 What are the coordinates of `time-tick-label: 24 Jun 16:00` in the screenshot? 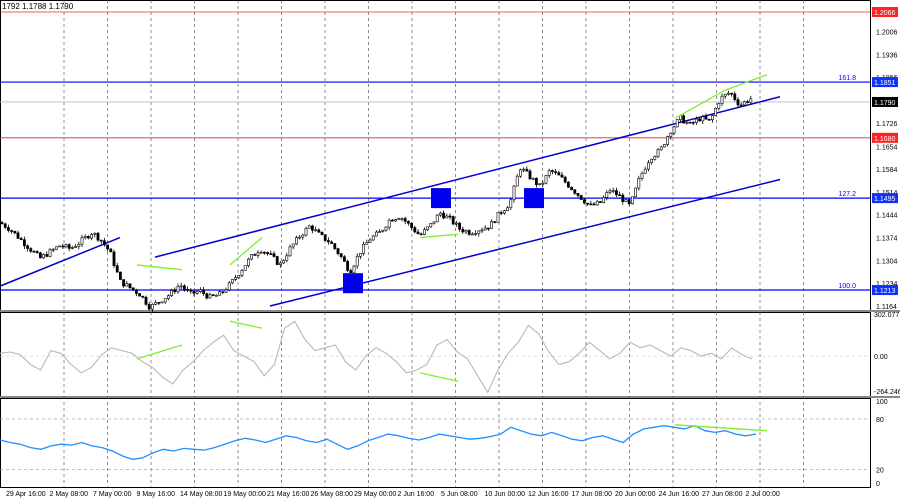 It's located at (679, 494).